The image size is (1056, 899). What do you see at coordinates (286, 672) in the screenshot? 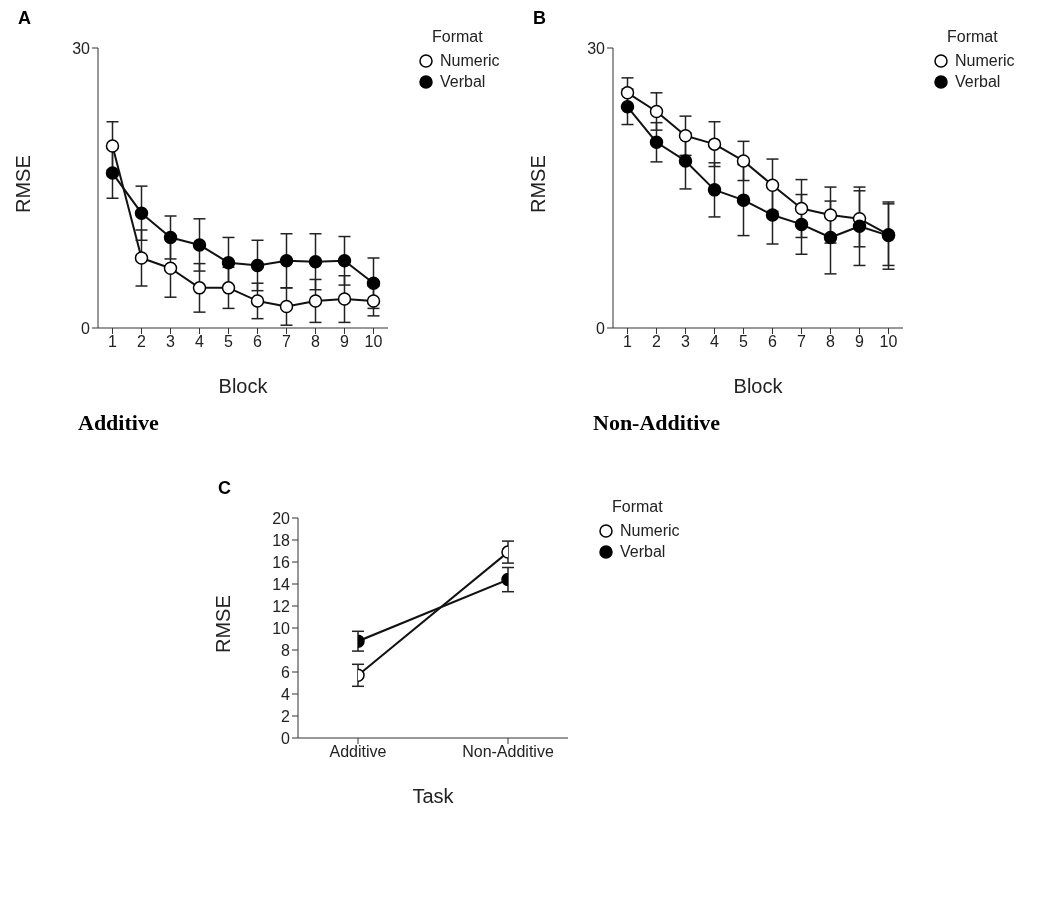
I see `y-tick-label: 6` at bounding box center [286, 672].